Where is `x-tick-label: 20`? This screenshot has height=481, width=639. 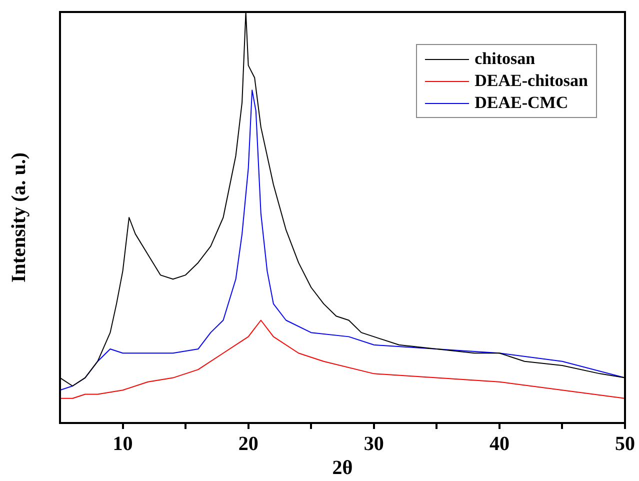
x-tick-label: 20 is located at coordinates (248, 444).